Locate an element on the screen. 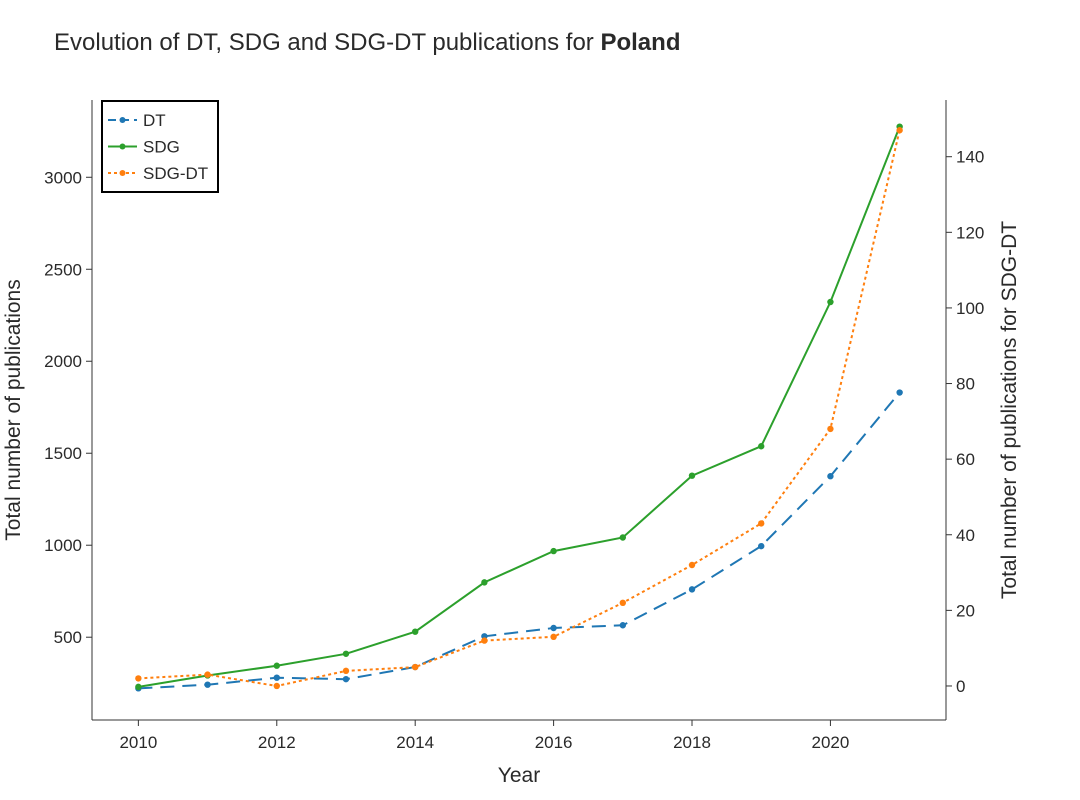 The width and height of the screenshot is (1080, 800). legend-label-sdg: SDG is located at coordinates (161, 147).